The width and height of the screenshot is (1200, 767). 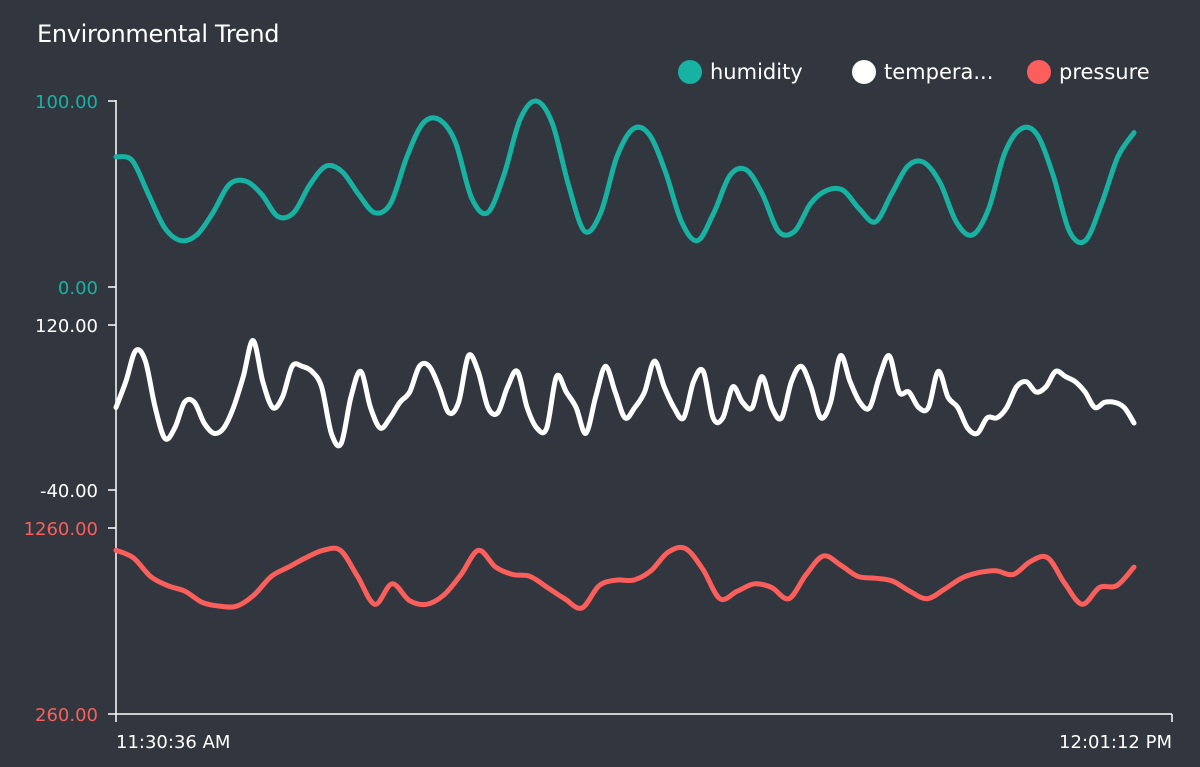 What do you see at coordinates (600, 75) in the screenshot?
I see `legend: humidity tempera... pressure` at bounding box center [600, 75].